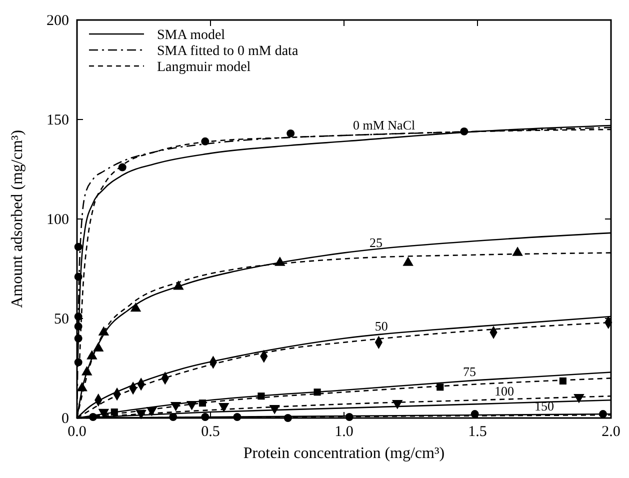 This screenshot has height=478, width=629. Describe the element at coordinates (344, 432) in the screenshot. I see `x-tick-label: 1.0` at that location.